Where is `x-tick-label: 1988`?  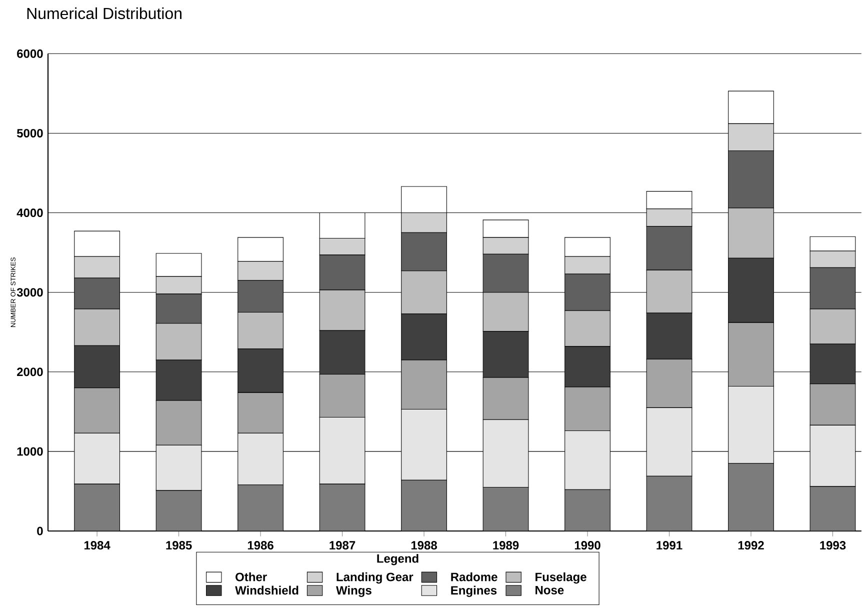 x-tick-label: 1988 is located at coordinates (424, 545).